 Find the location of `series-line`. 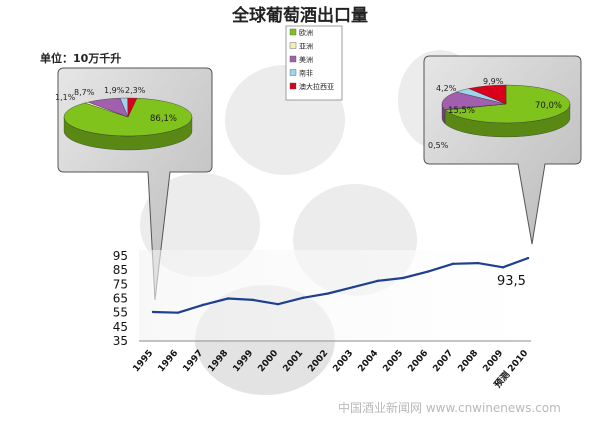

series-line is located at coordinates (340, 285).